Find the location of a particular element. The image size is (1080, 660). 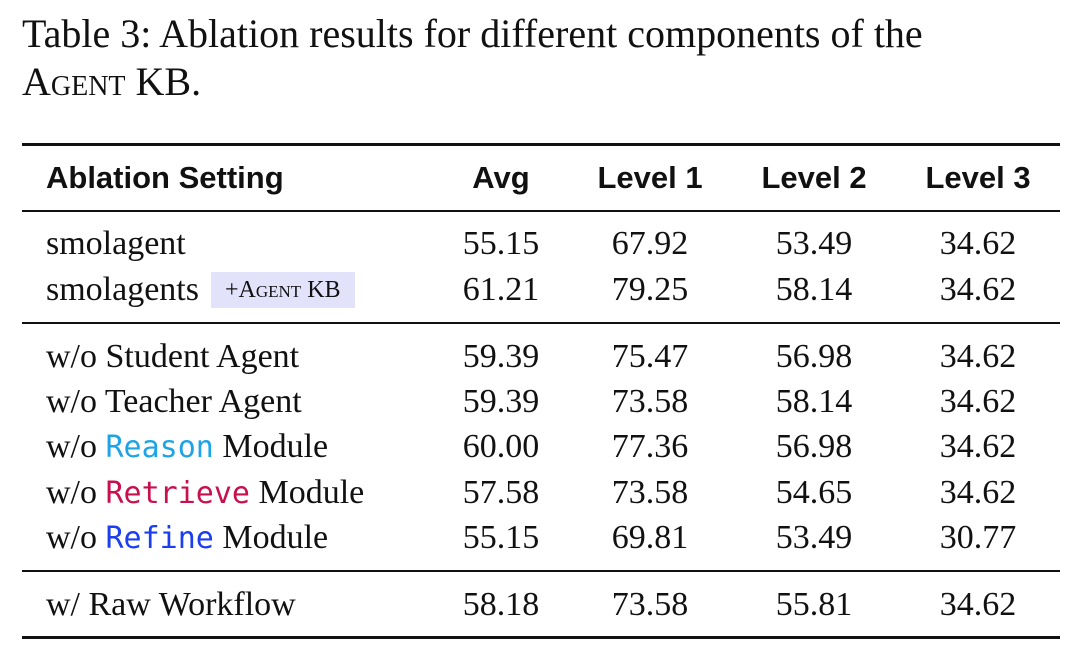

row-setting: w/o Student Agent is located at coordinates (173, 356).